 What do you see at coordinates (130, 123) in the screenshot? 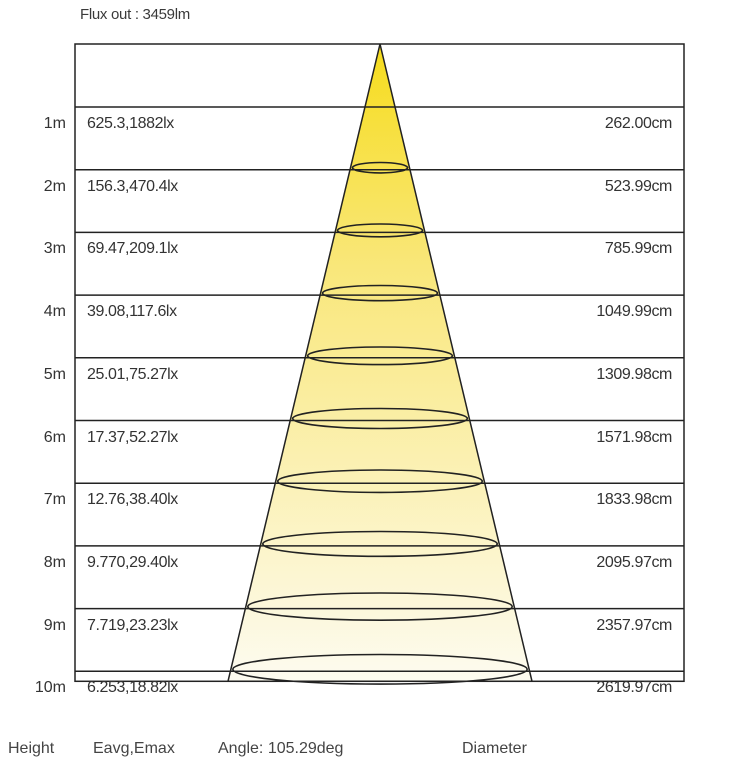
I see `row-eavg-emax-value: 625.3,1882lx` at bounding box center [130, 123].